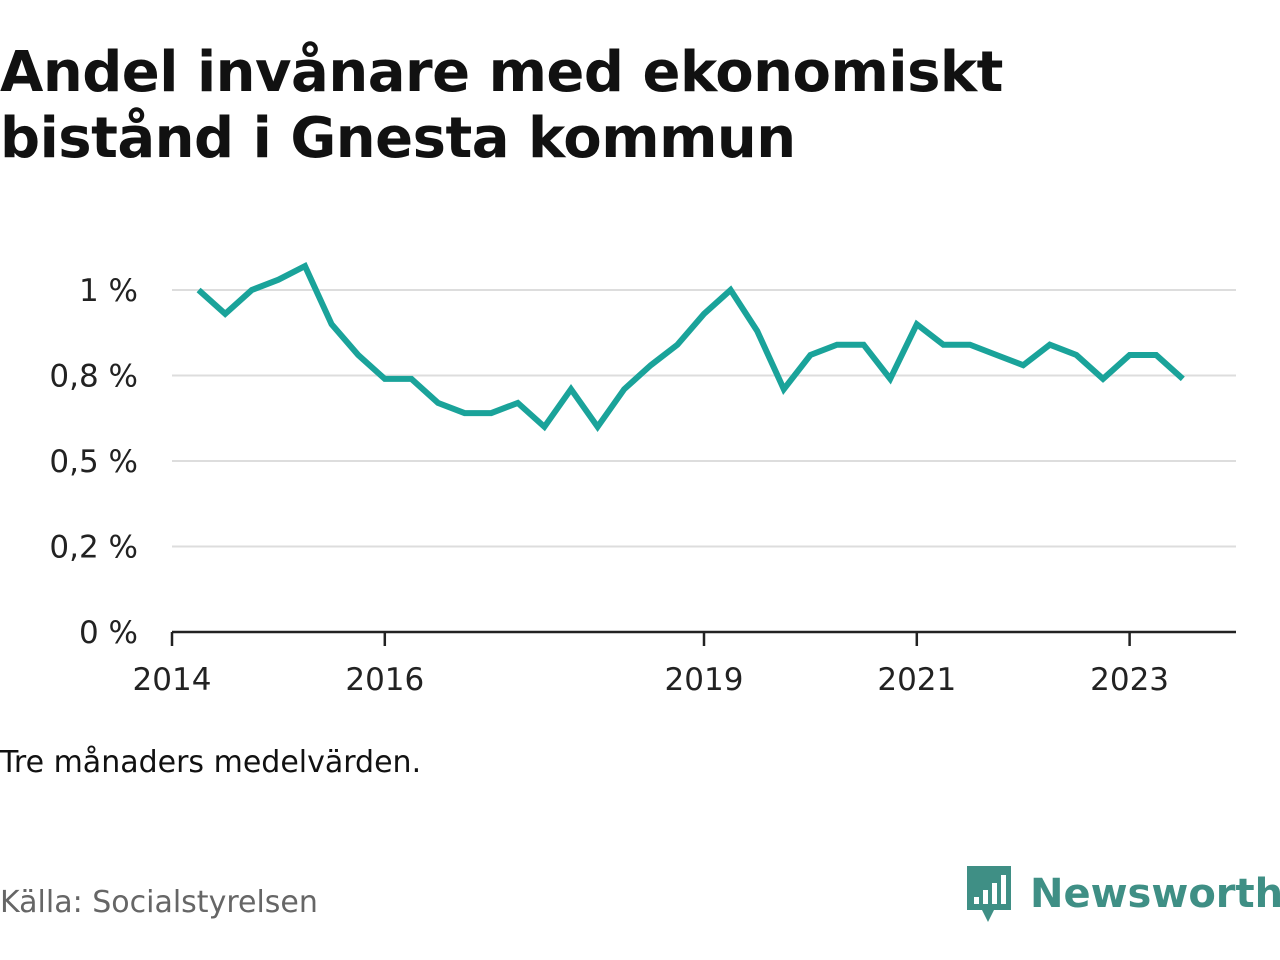 The width and height of the screenshot is (1280, 960). Describe the element at coordinates (384, 680) in the screenshot. I see `x-tick-label: 2016` at that location.